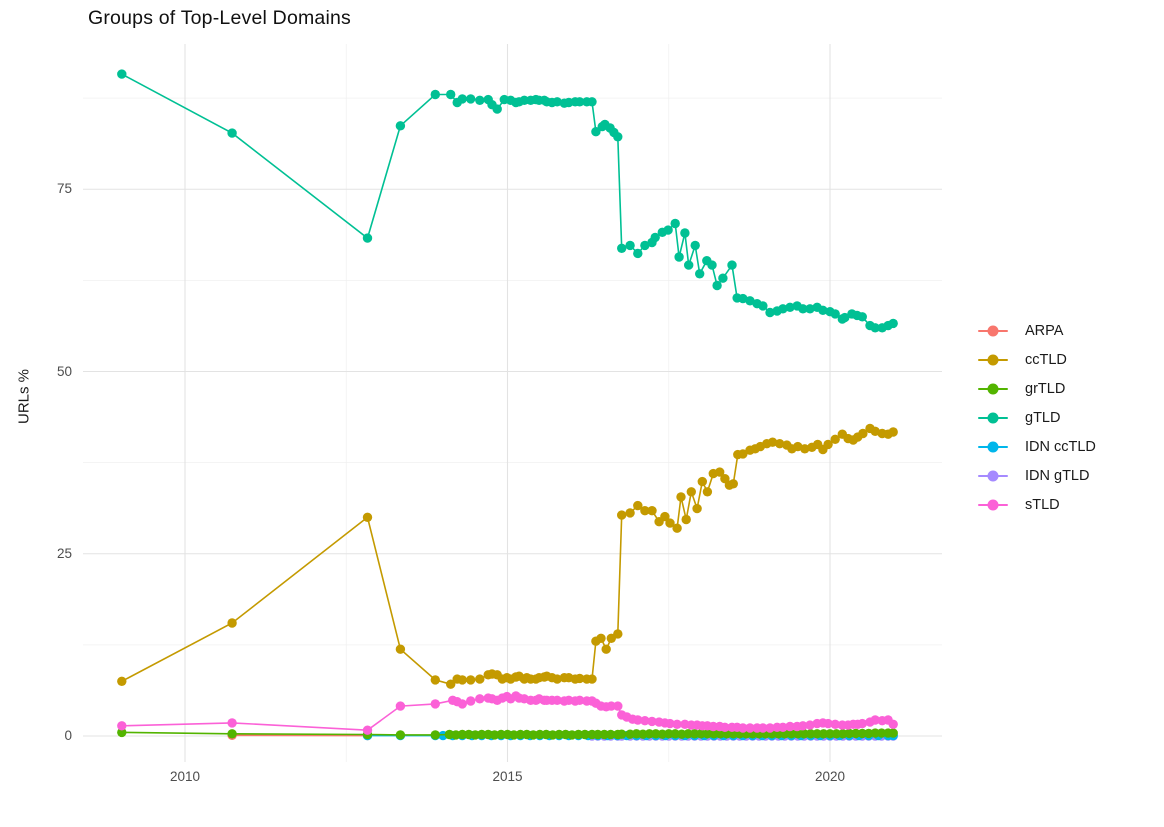 Image resolution: width=1164 pixels, height=827 pixels. What do you see at coordinates (64, 189) in the screenshot?
I see `y-tick-label: 75` at bounding box center [64, 189].